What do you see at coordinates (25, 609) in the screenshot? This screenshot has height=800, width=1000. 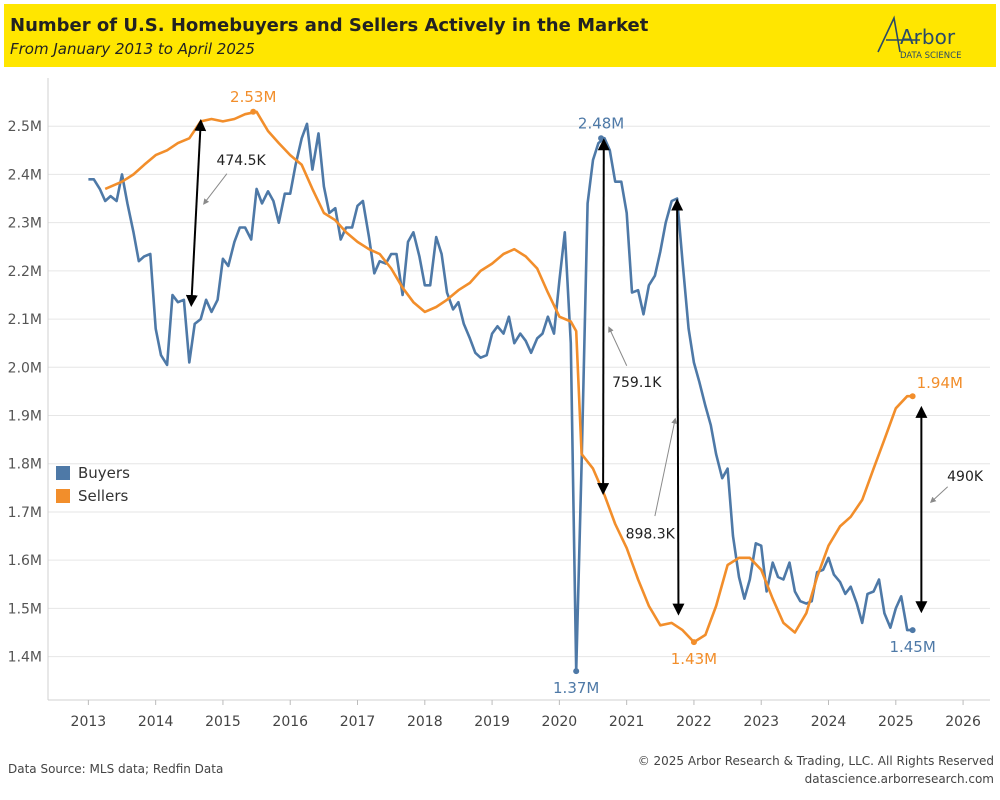 I see `y-tick-label: 1.5M` at bounding box center [25, 609].